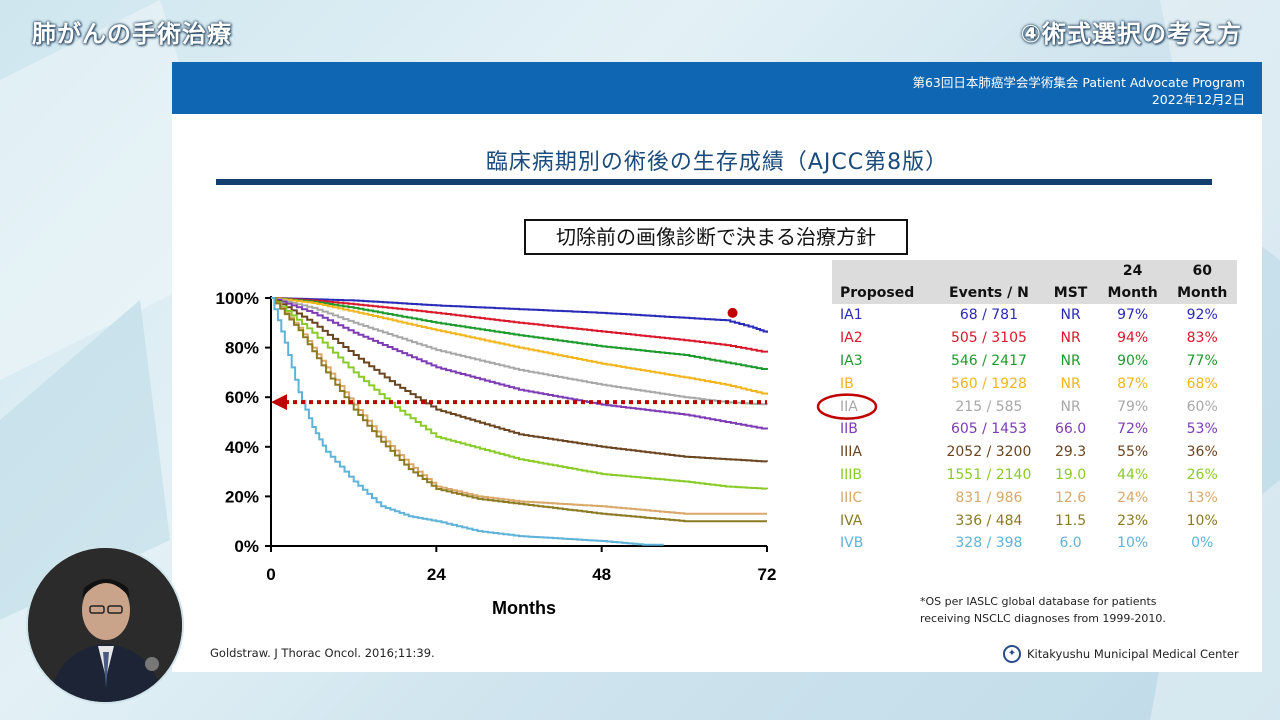 Image resolution: width=1280 pixels, height=720 pixels. What do you see at coordinates (732, 312) in the screenshot?
I see `marker-dot` at bounding box center [732, 312].